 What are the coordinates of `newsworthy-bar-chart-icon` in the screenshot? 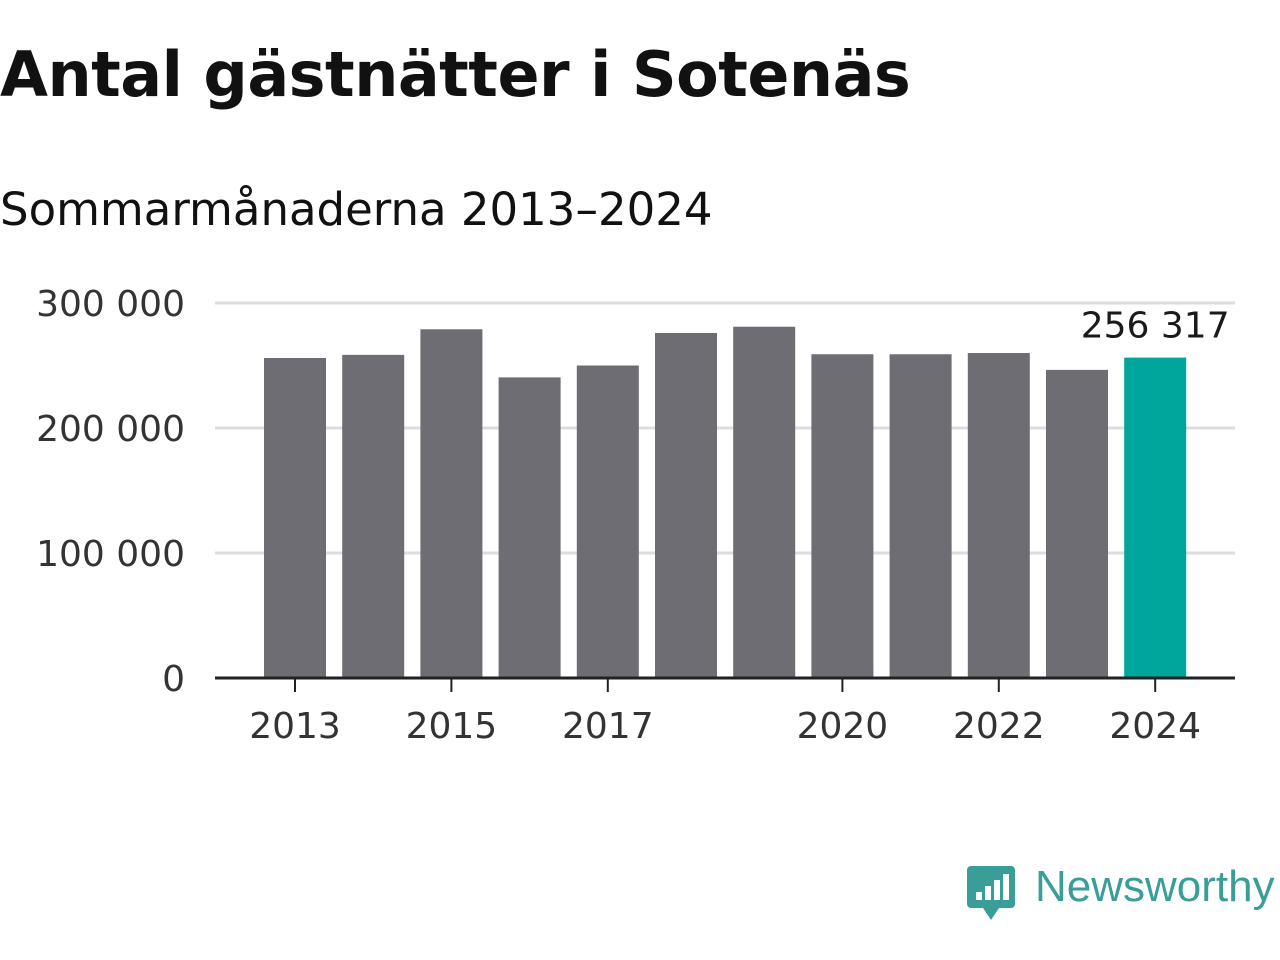 It's located at (991, 893).